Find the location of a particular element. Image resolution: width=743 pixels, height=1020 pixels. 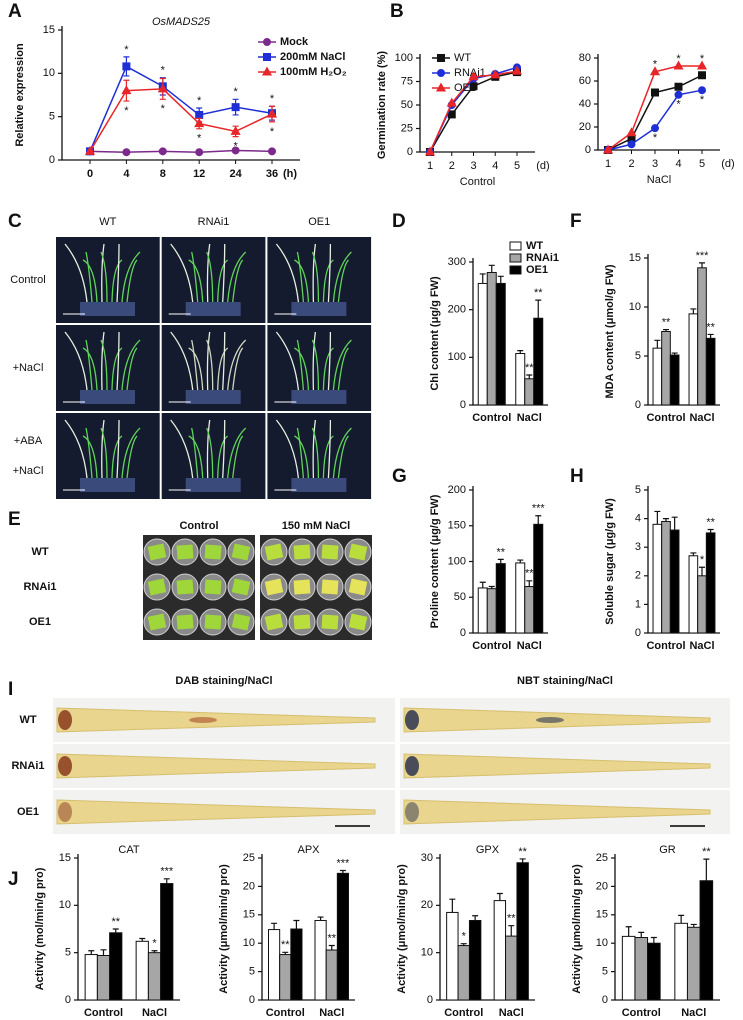

y-tick-label: 20 is located at coordinates (427, 905).